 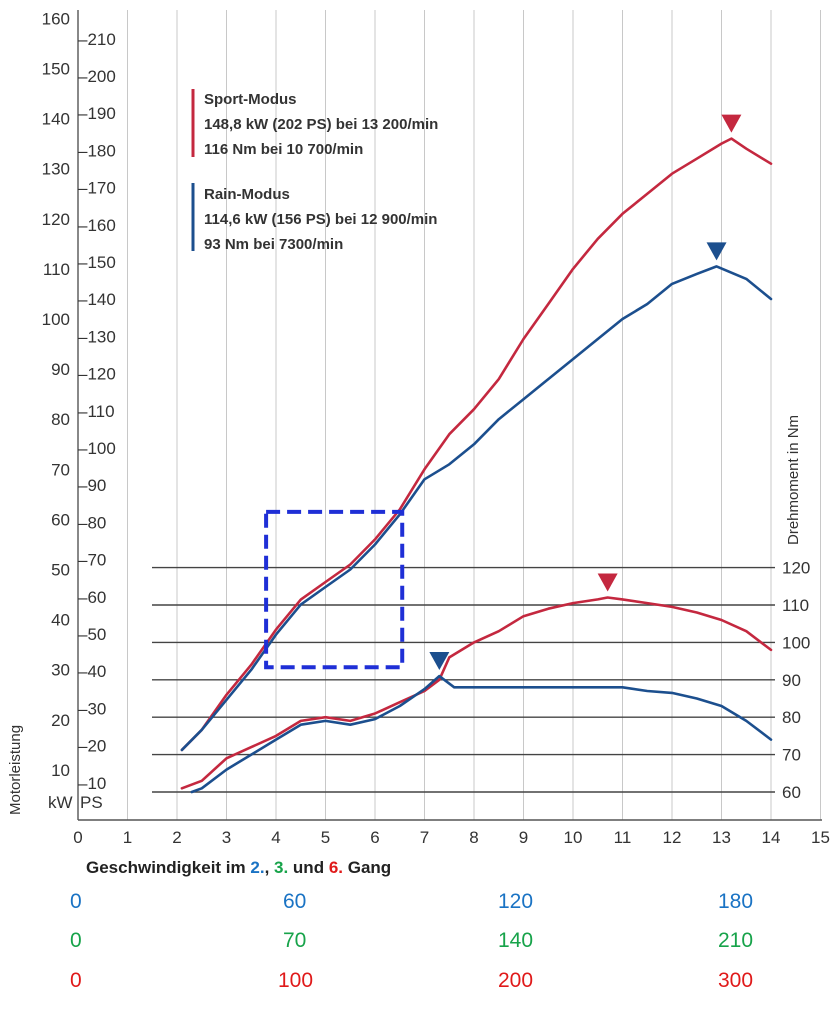 I want to click on ps-tick-label: –40, so click(x=92, y=671).